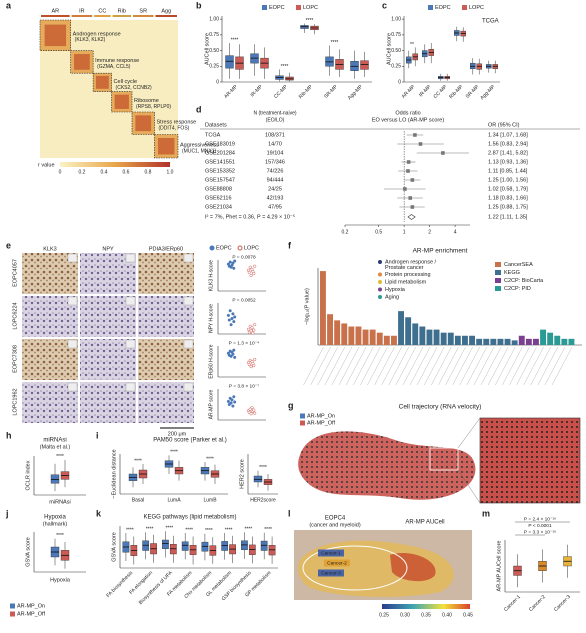 This screenshot has height=633, width=586. I want to click on sample-size: 47/95, so click(275, 207).